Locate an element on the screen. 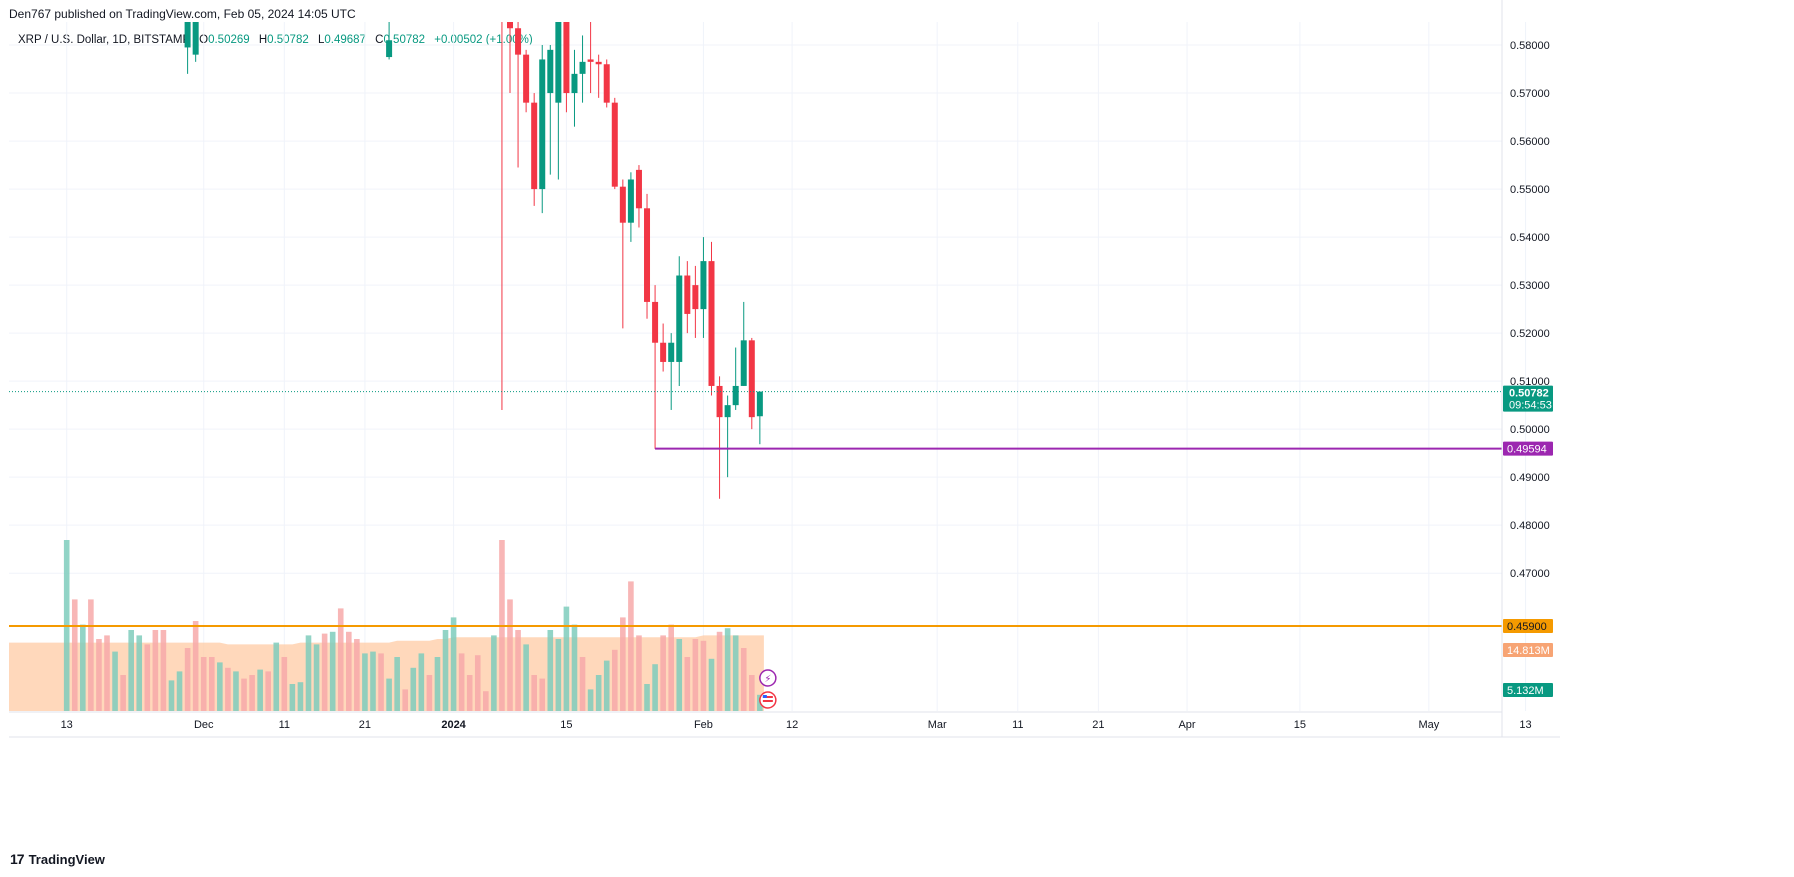 Image resolution: width=1794 pixels, height=877 pixels. support-level-label-bg is located at coordinates (1528, 448).